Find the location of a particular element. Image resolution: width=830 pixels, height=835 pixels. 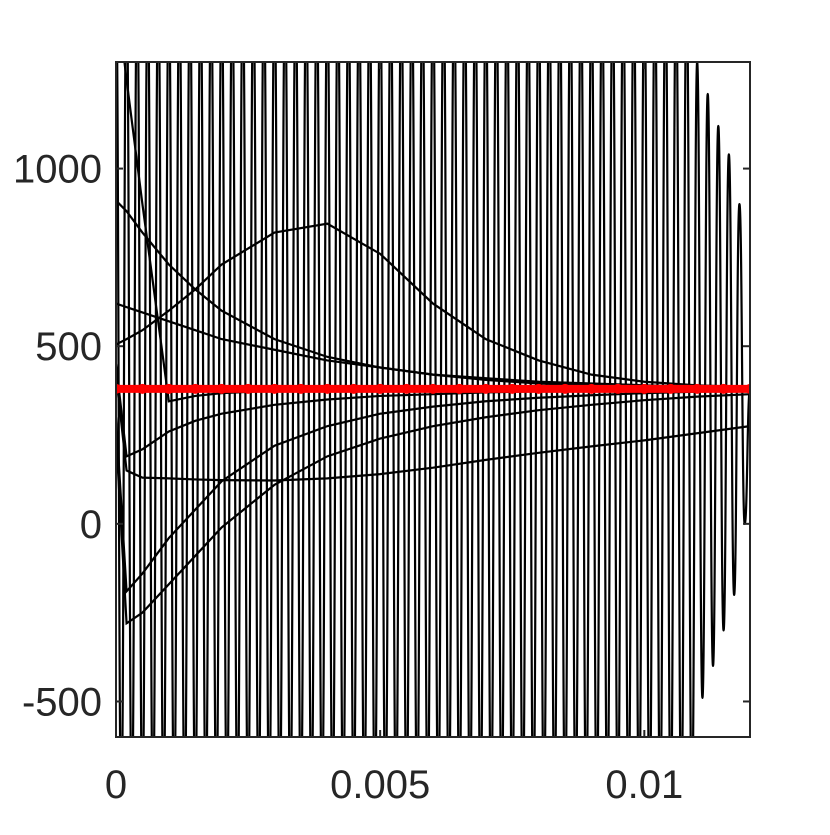

y-tick-label: 1000 is located at coordinates (57, 170).